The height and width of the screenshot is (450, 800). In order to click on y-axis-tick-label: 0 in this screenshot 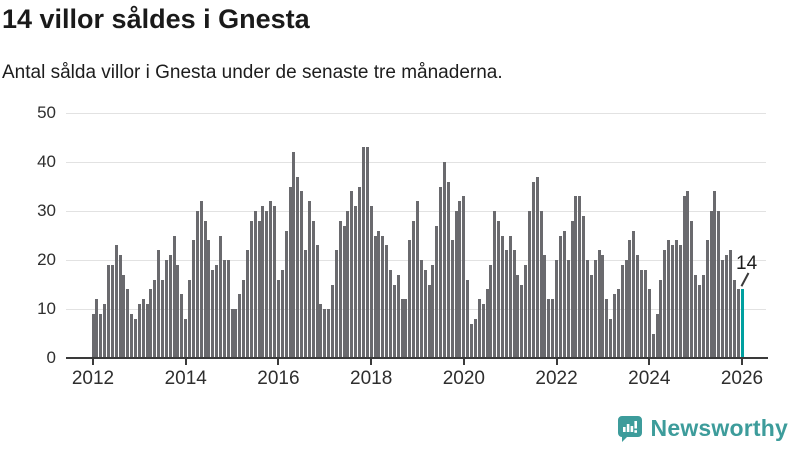, I will do `click(51, 357)`.